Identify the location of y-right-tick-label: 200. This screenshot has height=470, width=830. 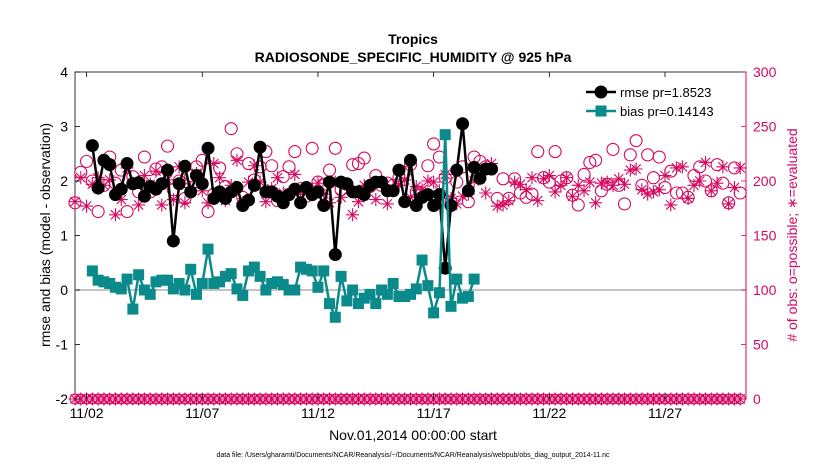
(765, 181).